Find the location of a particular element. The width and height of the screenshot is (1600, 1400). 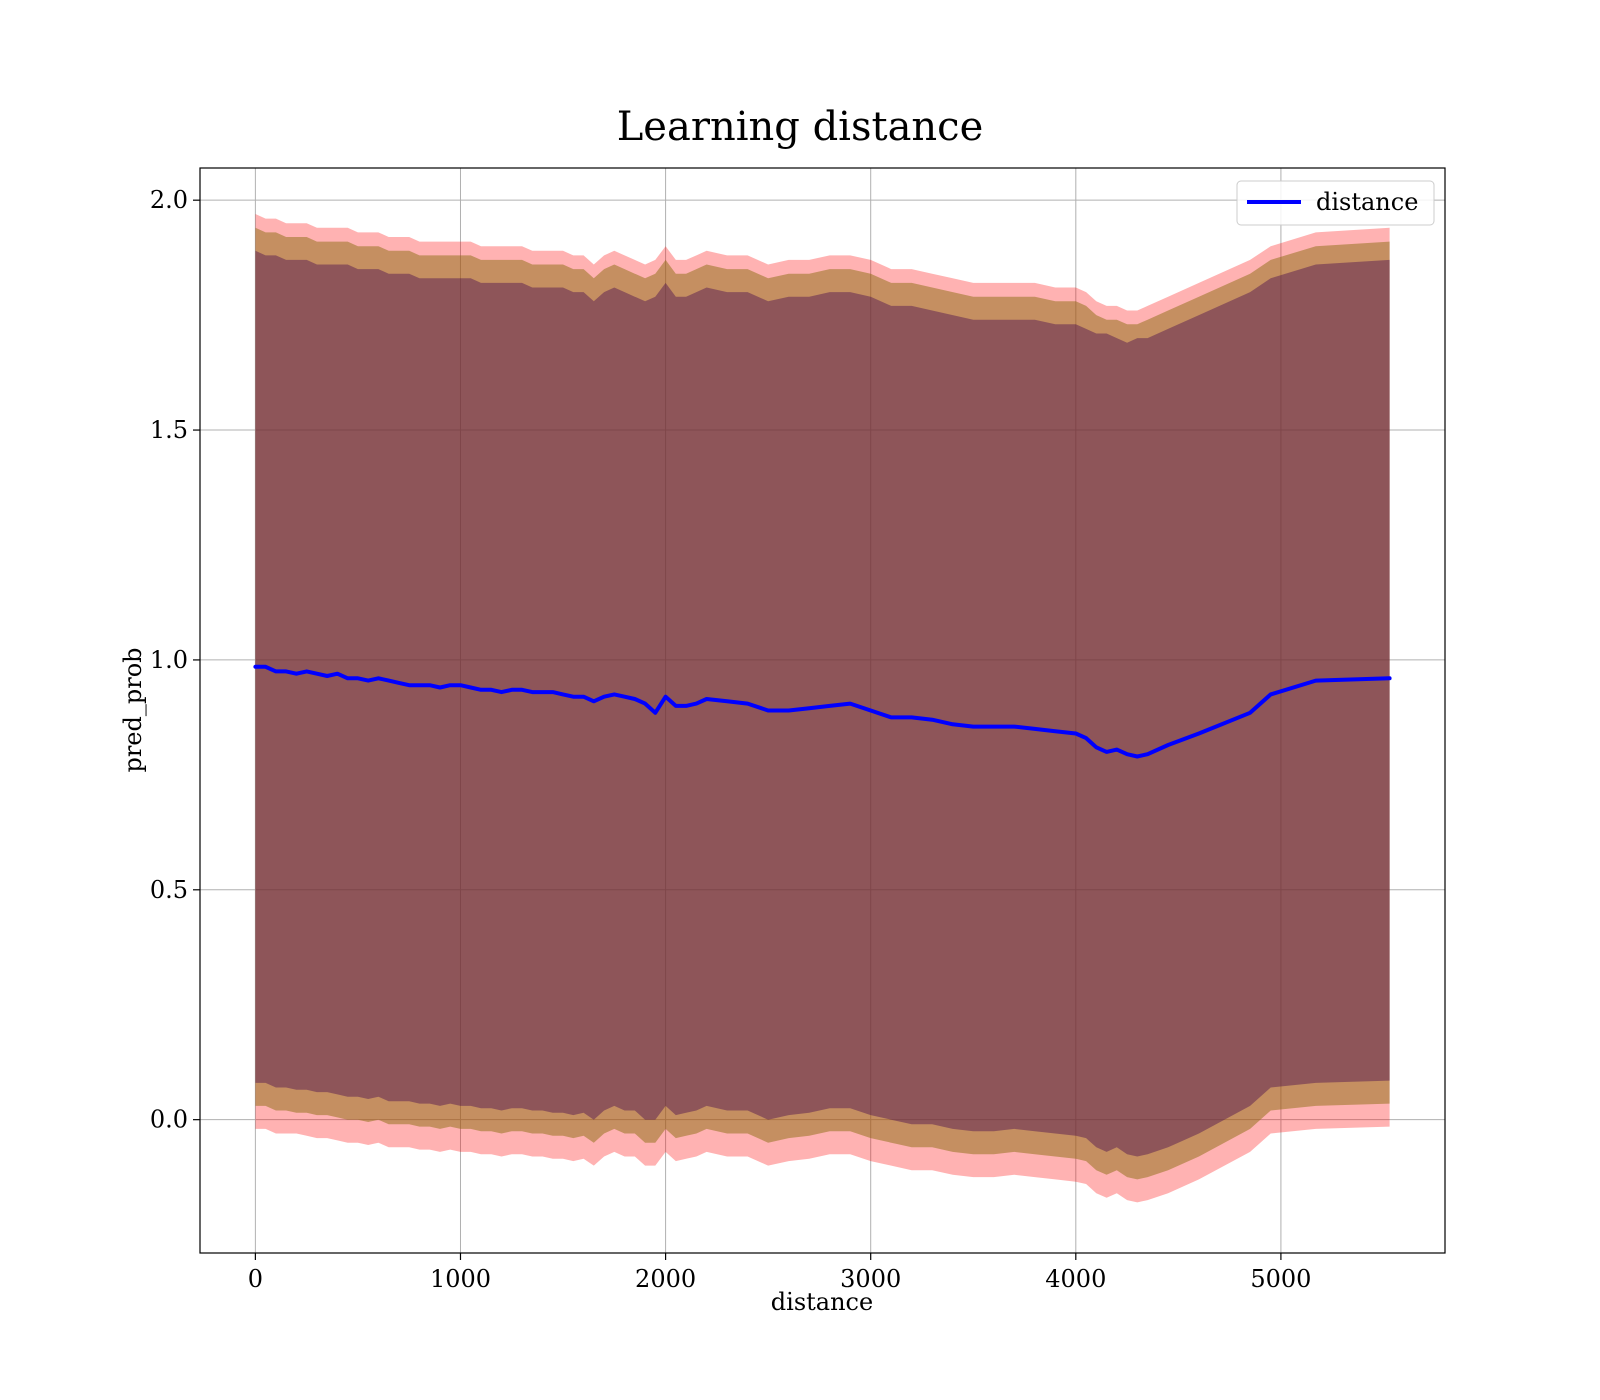

x-axis-label: distance is located at coordinates (822, 1302).